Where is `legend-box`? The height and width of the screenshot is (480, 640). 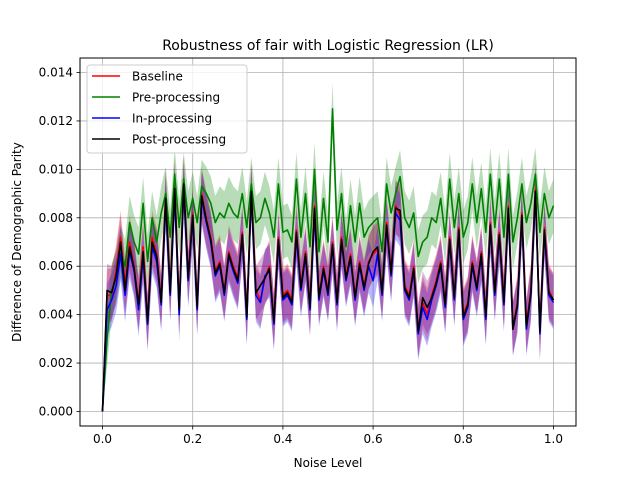 legend-box is located at coordinates (167, 109).